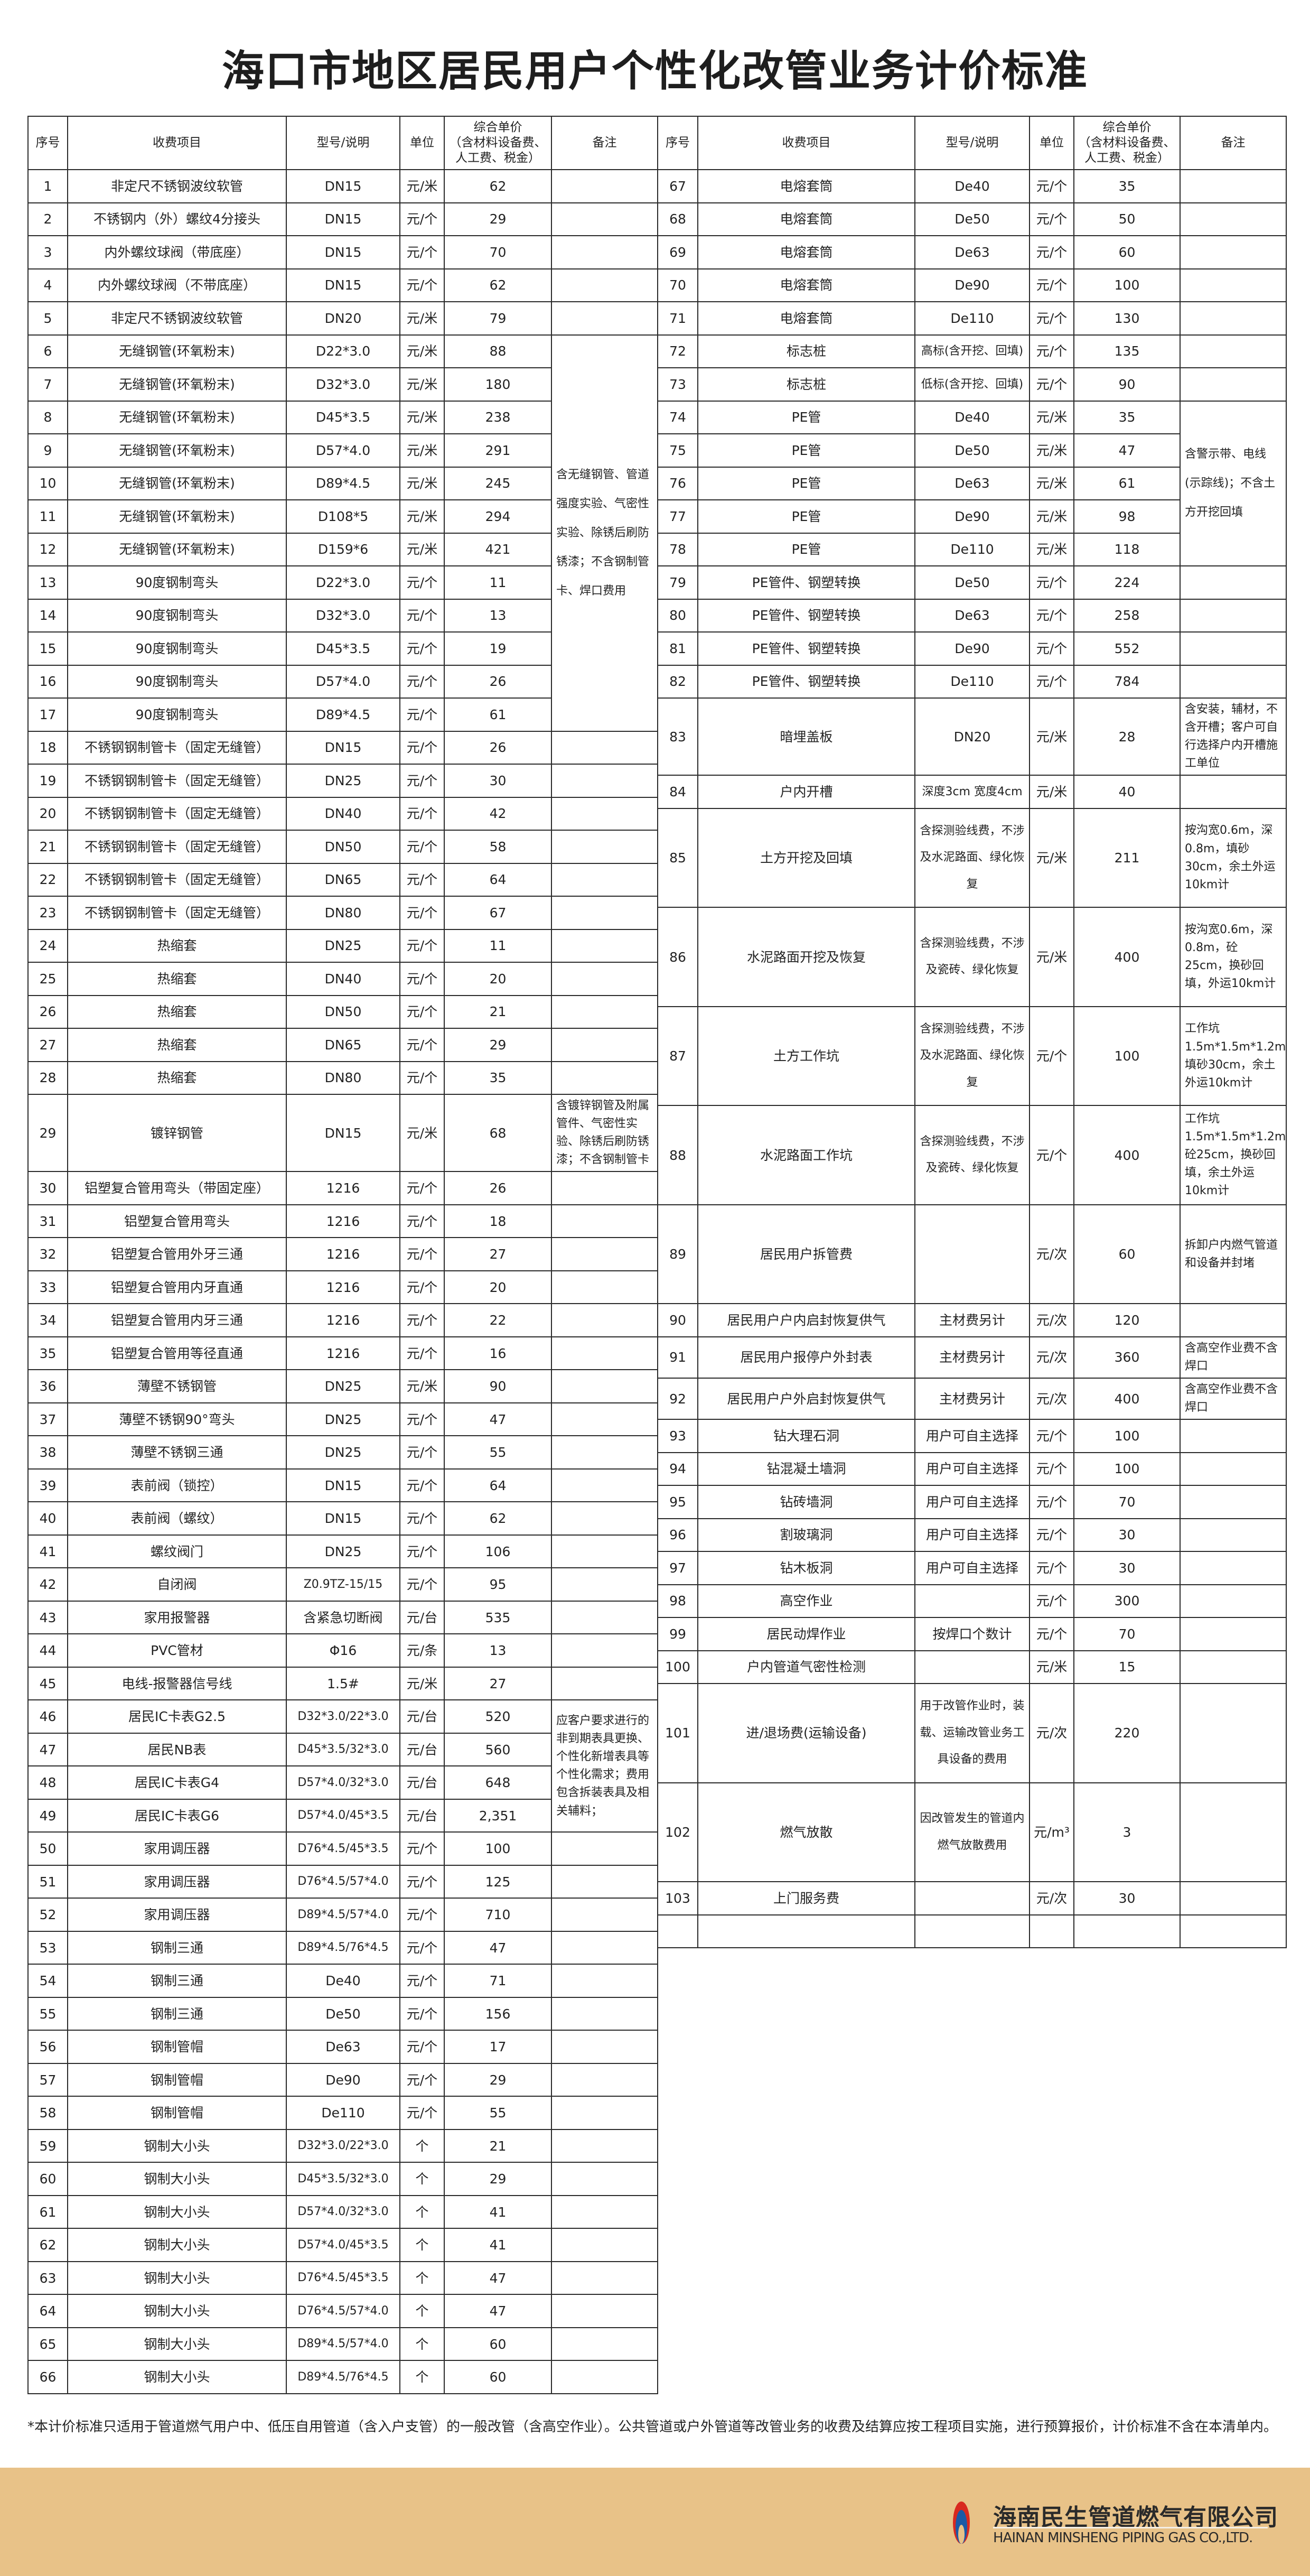  I want to click on cell-item: 土方工作坑, so click(806, 1056).